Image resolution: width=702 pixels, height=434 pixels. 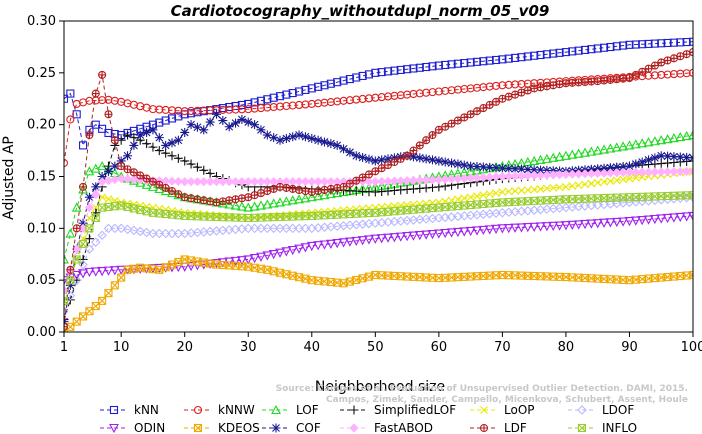 What do you see at coordinates (9, 178) in the screenshot?
I see `y-axis-label: Adjusted AP` at bounding box center [9, 178].